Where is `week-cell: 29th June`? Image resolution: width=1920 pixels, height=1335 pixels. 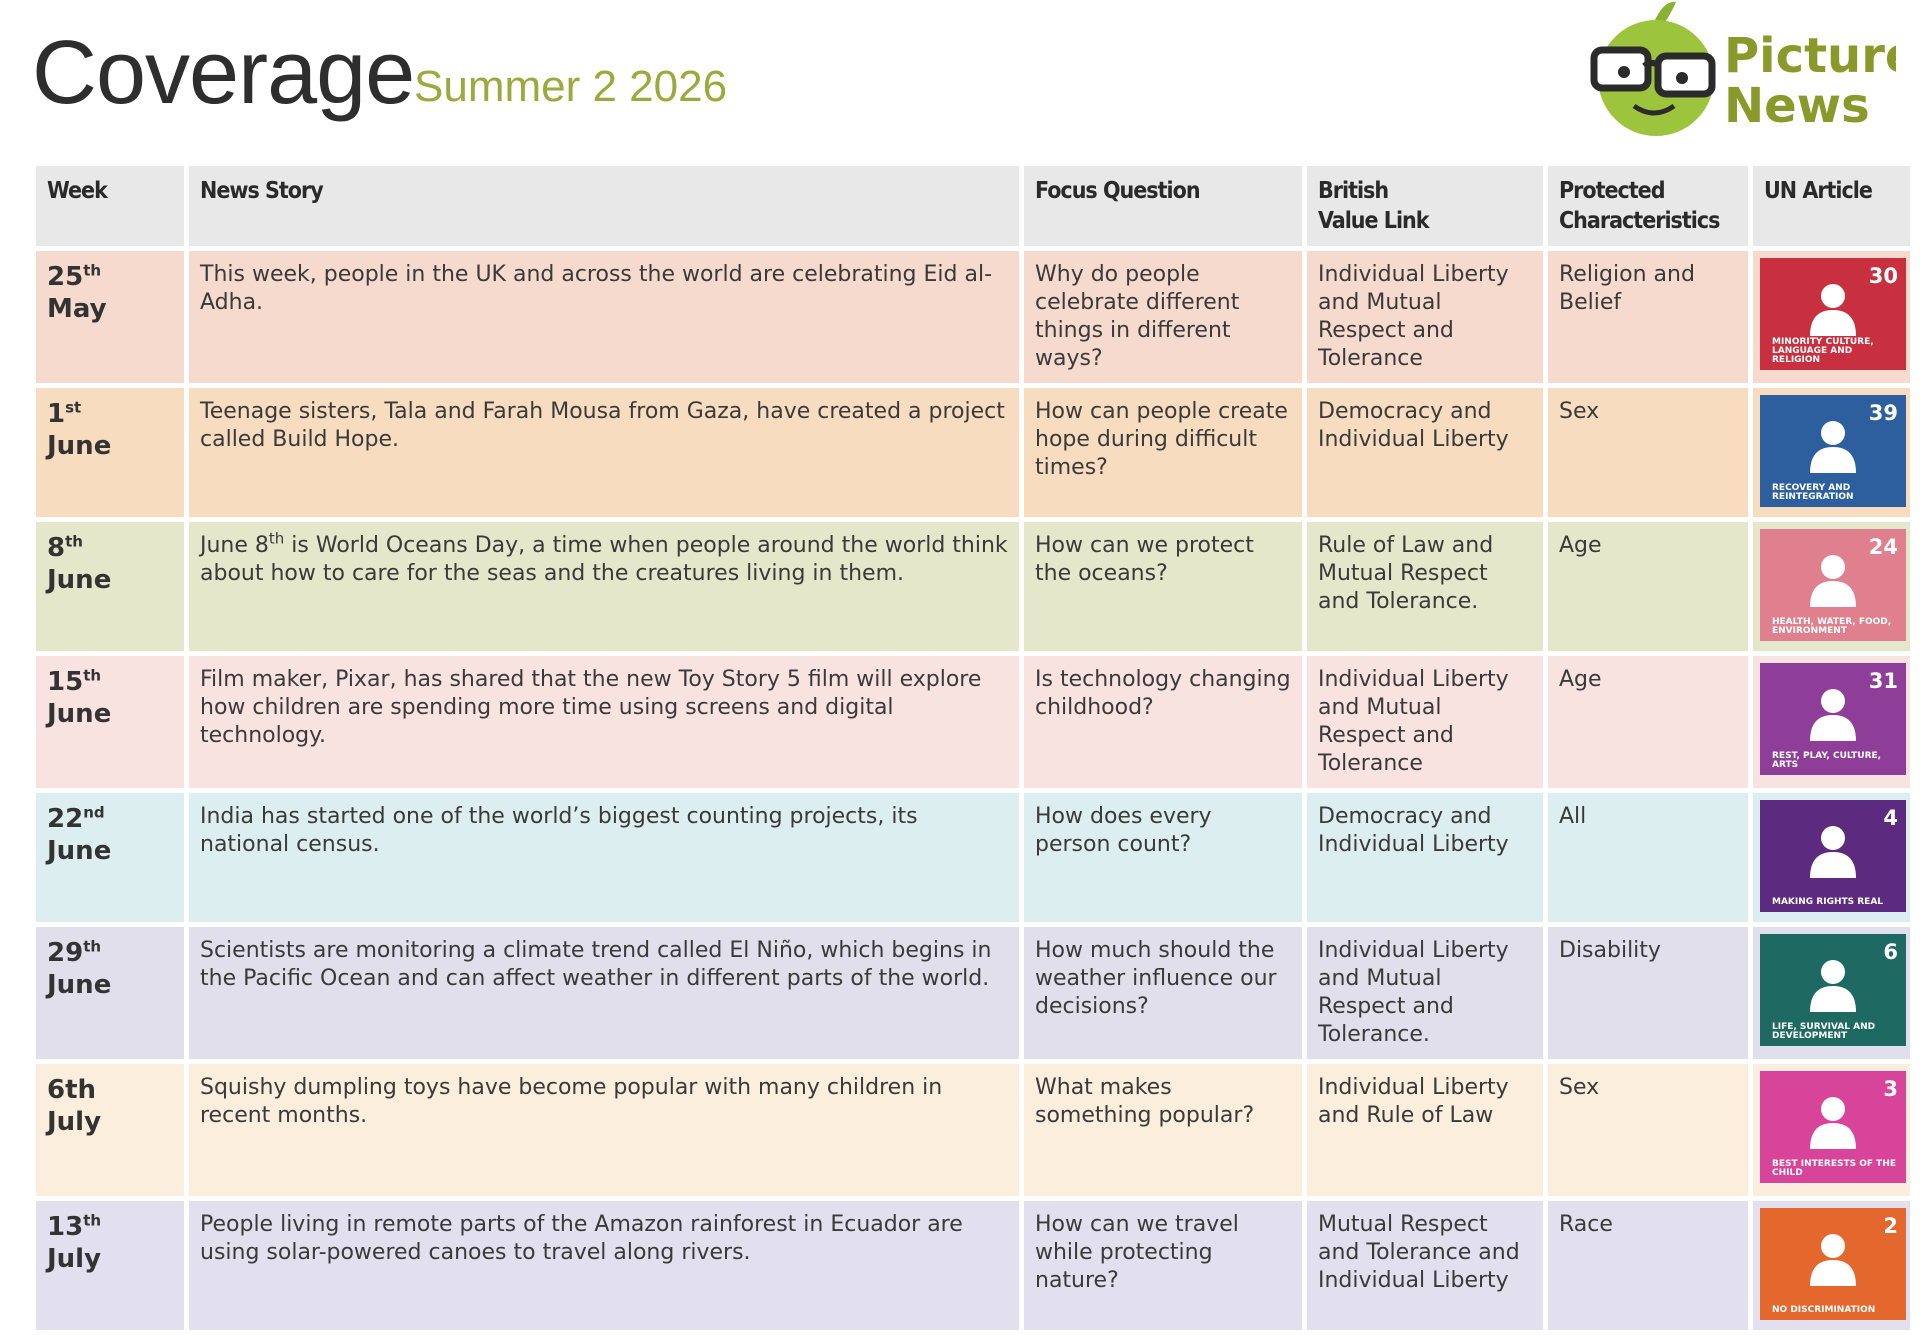
week-cell: 29th June is located at coordinates (110, 993).